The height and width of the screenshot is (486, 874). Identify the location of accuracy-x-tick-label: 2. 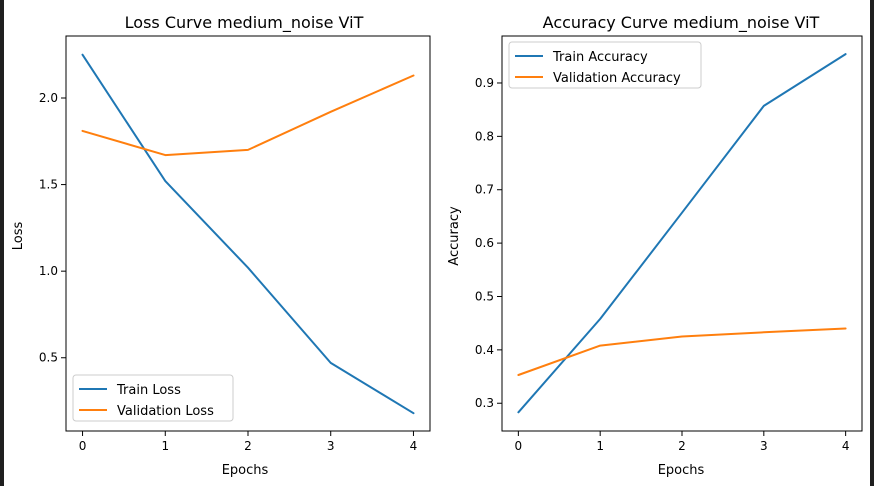
(682, 446).